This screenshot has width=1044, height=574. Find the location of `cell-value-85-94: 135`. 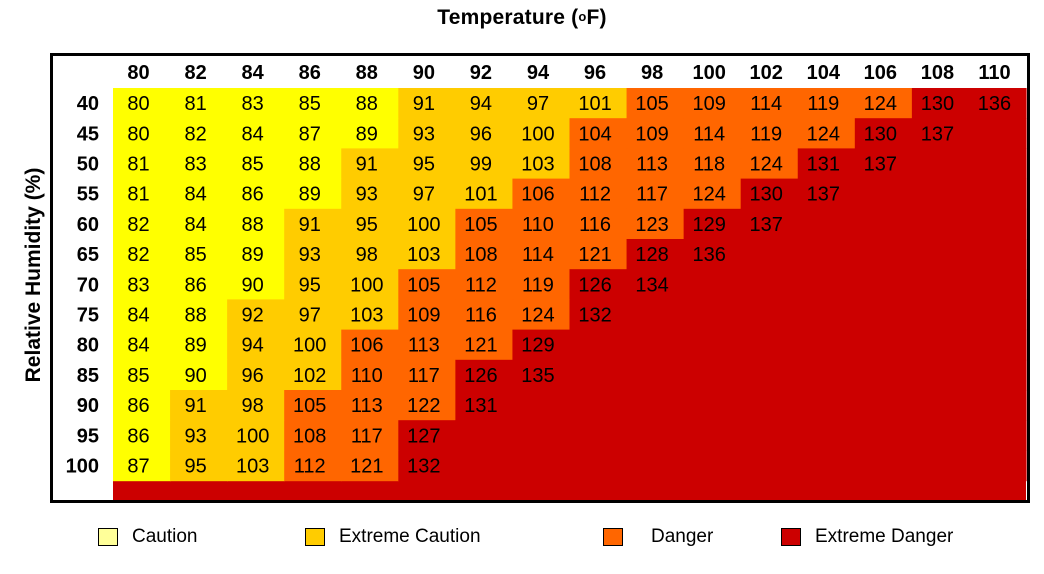

cell-value-85-94: 135 is located at coordinates (537, 376).